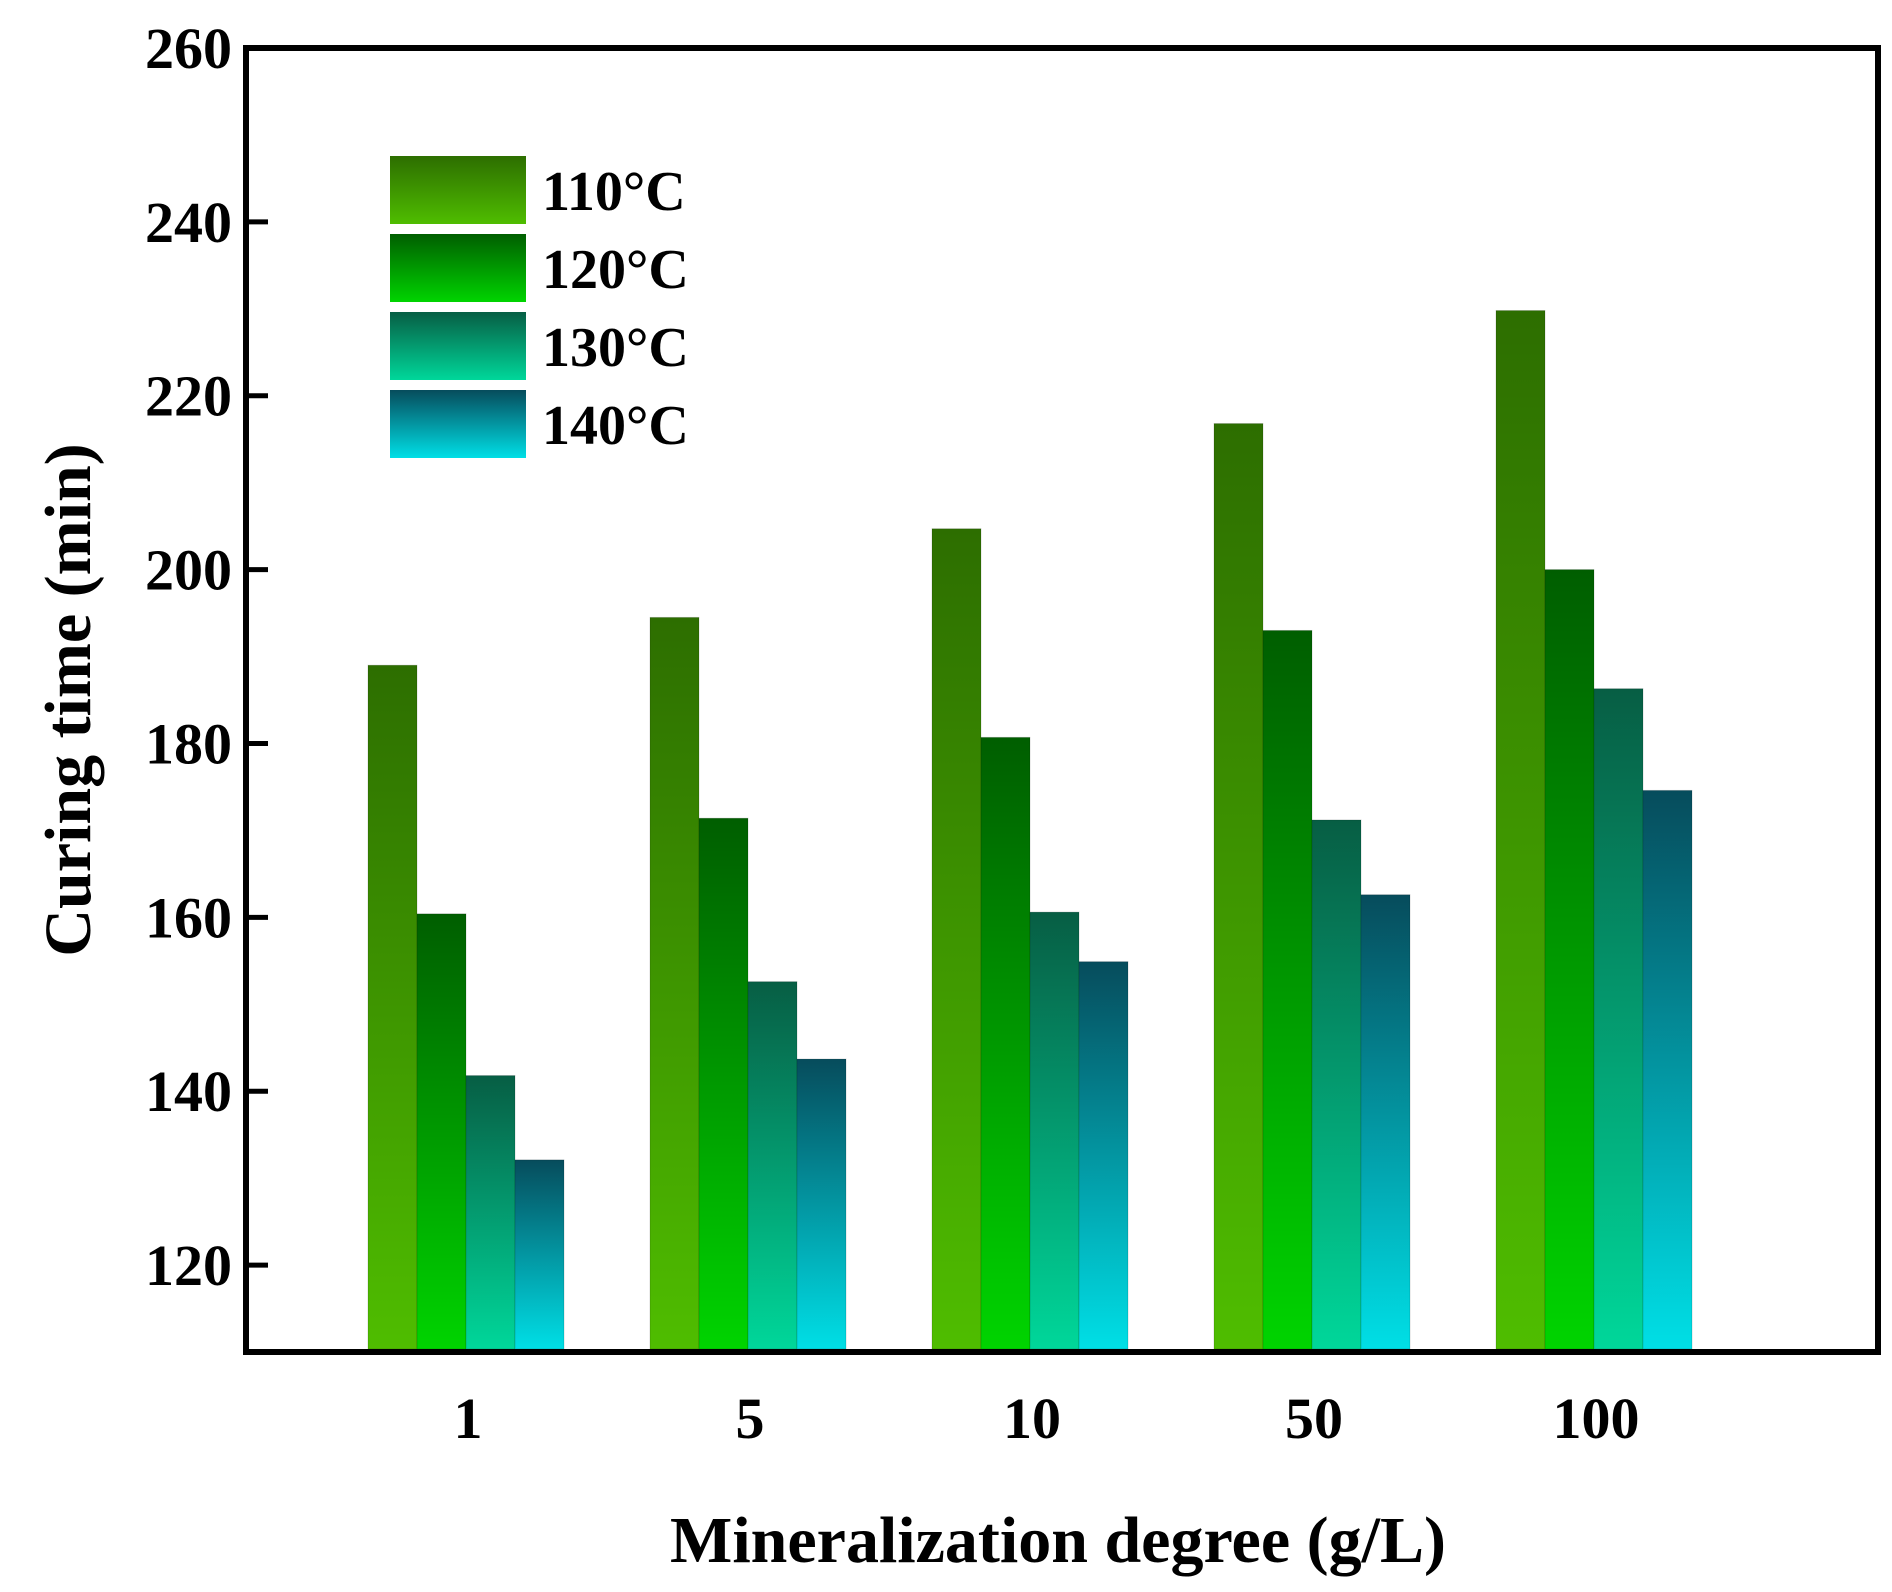  What do you see at coordinates (188, 222) in the screenshot?
I see `y-tick-label: 240` at bounding box center [188, 222].